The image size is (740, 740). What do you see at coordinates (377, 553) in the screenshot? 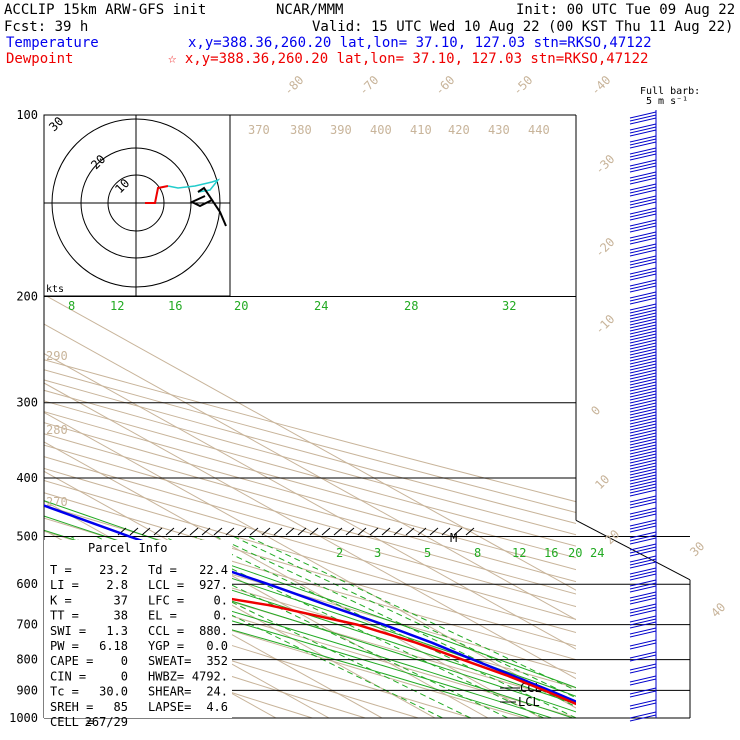
I see `mixing-label-lower: 3` at bounding box center [377, 553].